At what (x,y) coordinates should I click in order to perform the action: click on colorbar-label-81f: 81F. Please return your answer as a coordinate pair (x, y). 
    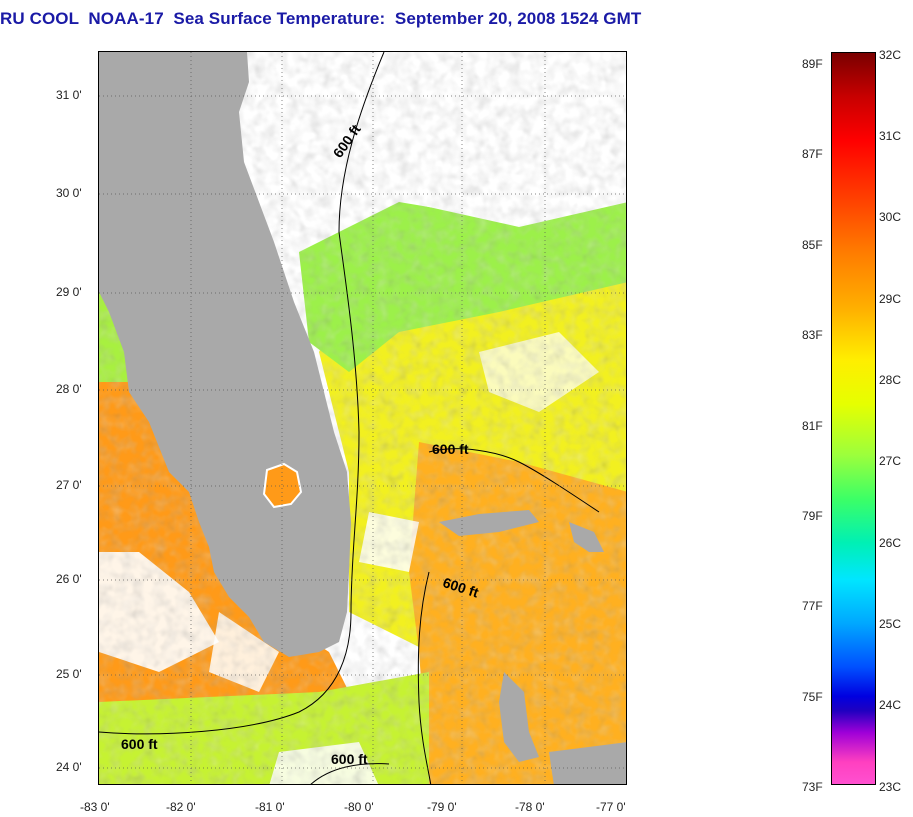
    Looking at the image, I should click on (812, 426).